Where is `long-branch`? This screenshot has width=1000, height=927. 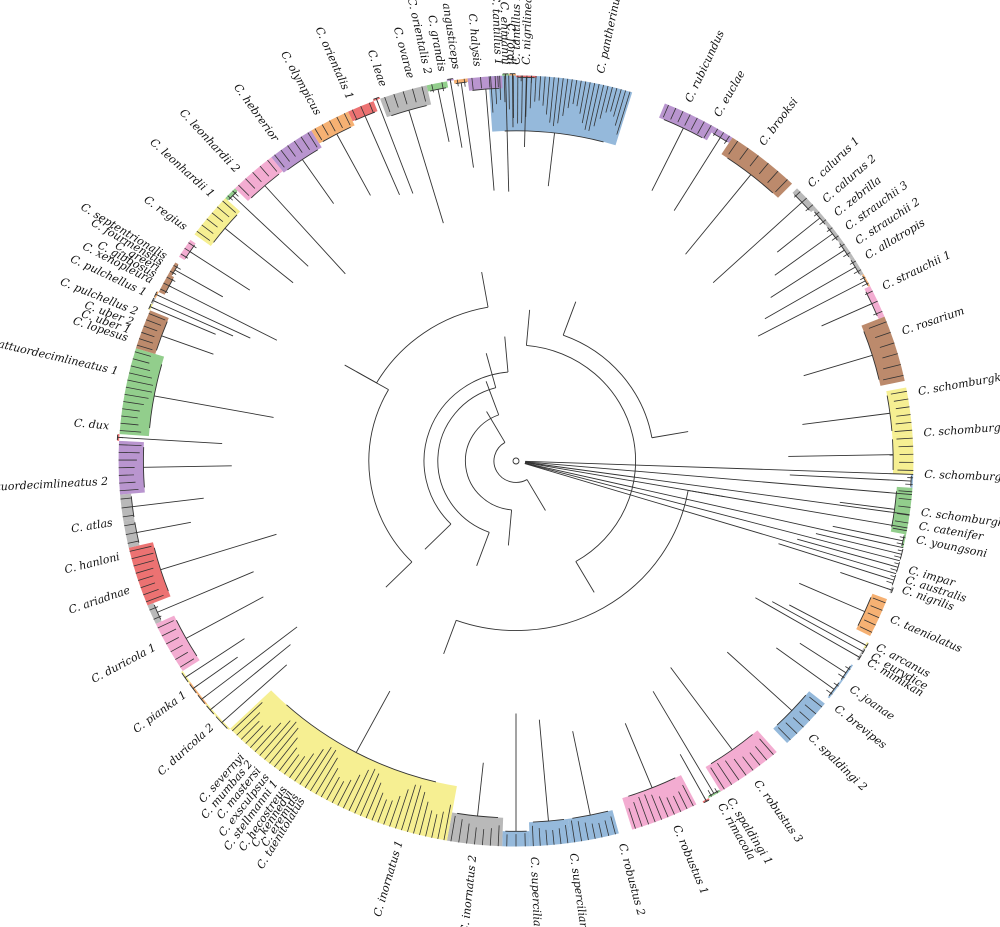
long-branch is located at coordinates (718, 478).